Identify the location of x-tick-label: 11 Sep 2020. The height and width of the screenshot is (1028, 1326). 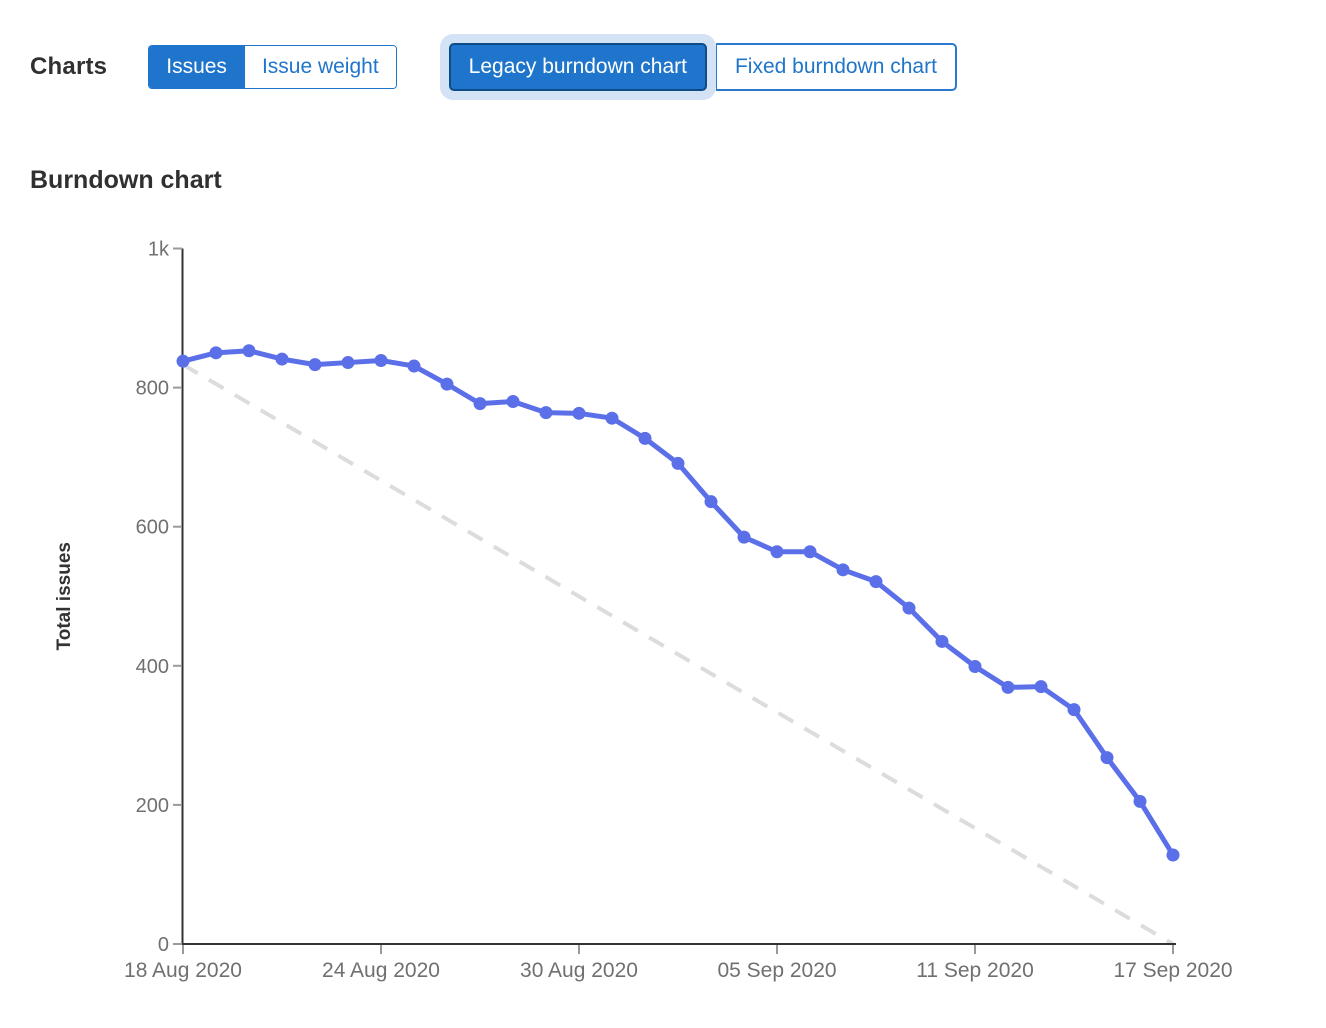
(975, 970).